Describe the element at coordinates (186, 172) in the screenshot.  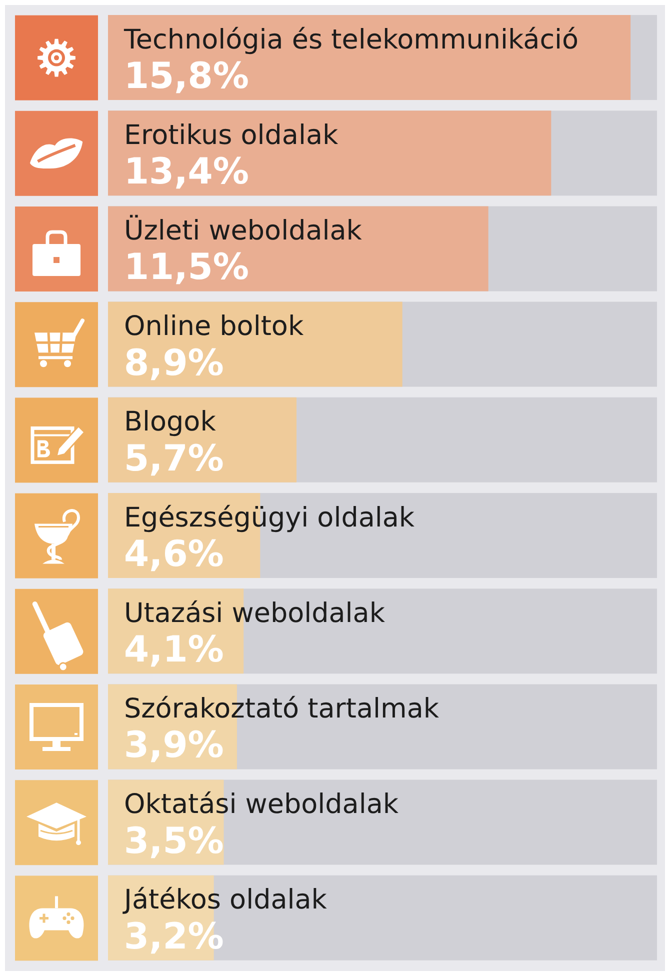
I see `data-label: 13,4%` at that location.